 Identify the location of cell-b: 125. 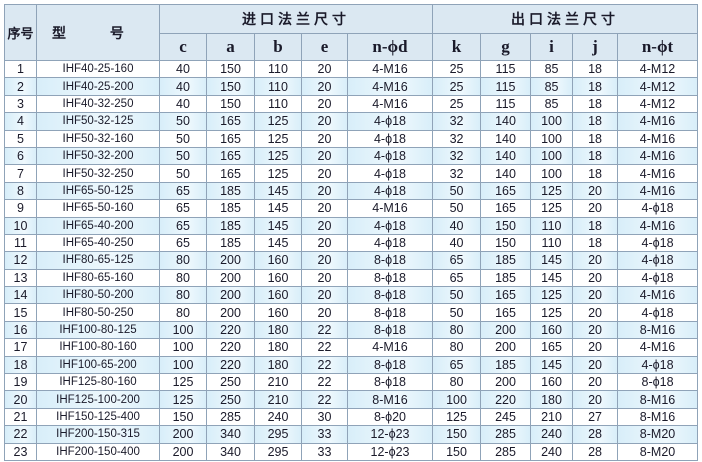
(278, 156).